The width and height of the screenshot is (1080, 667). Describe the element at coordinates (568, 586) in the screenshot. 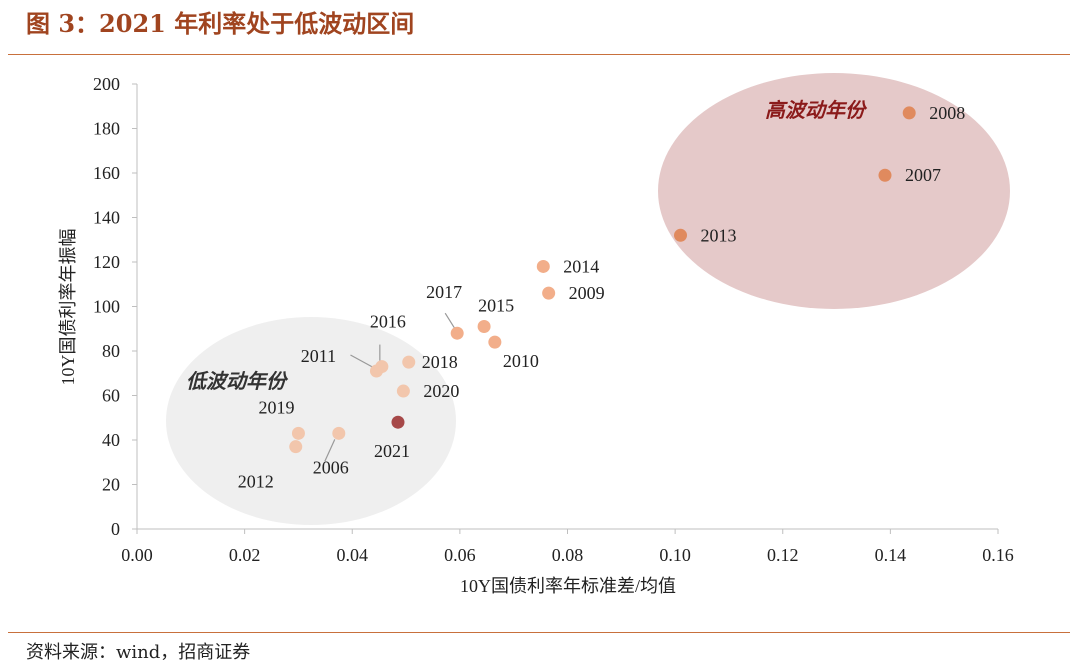

I see `x-axis-label: 10Y国债利率年标准差/均值` at that location.